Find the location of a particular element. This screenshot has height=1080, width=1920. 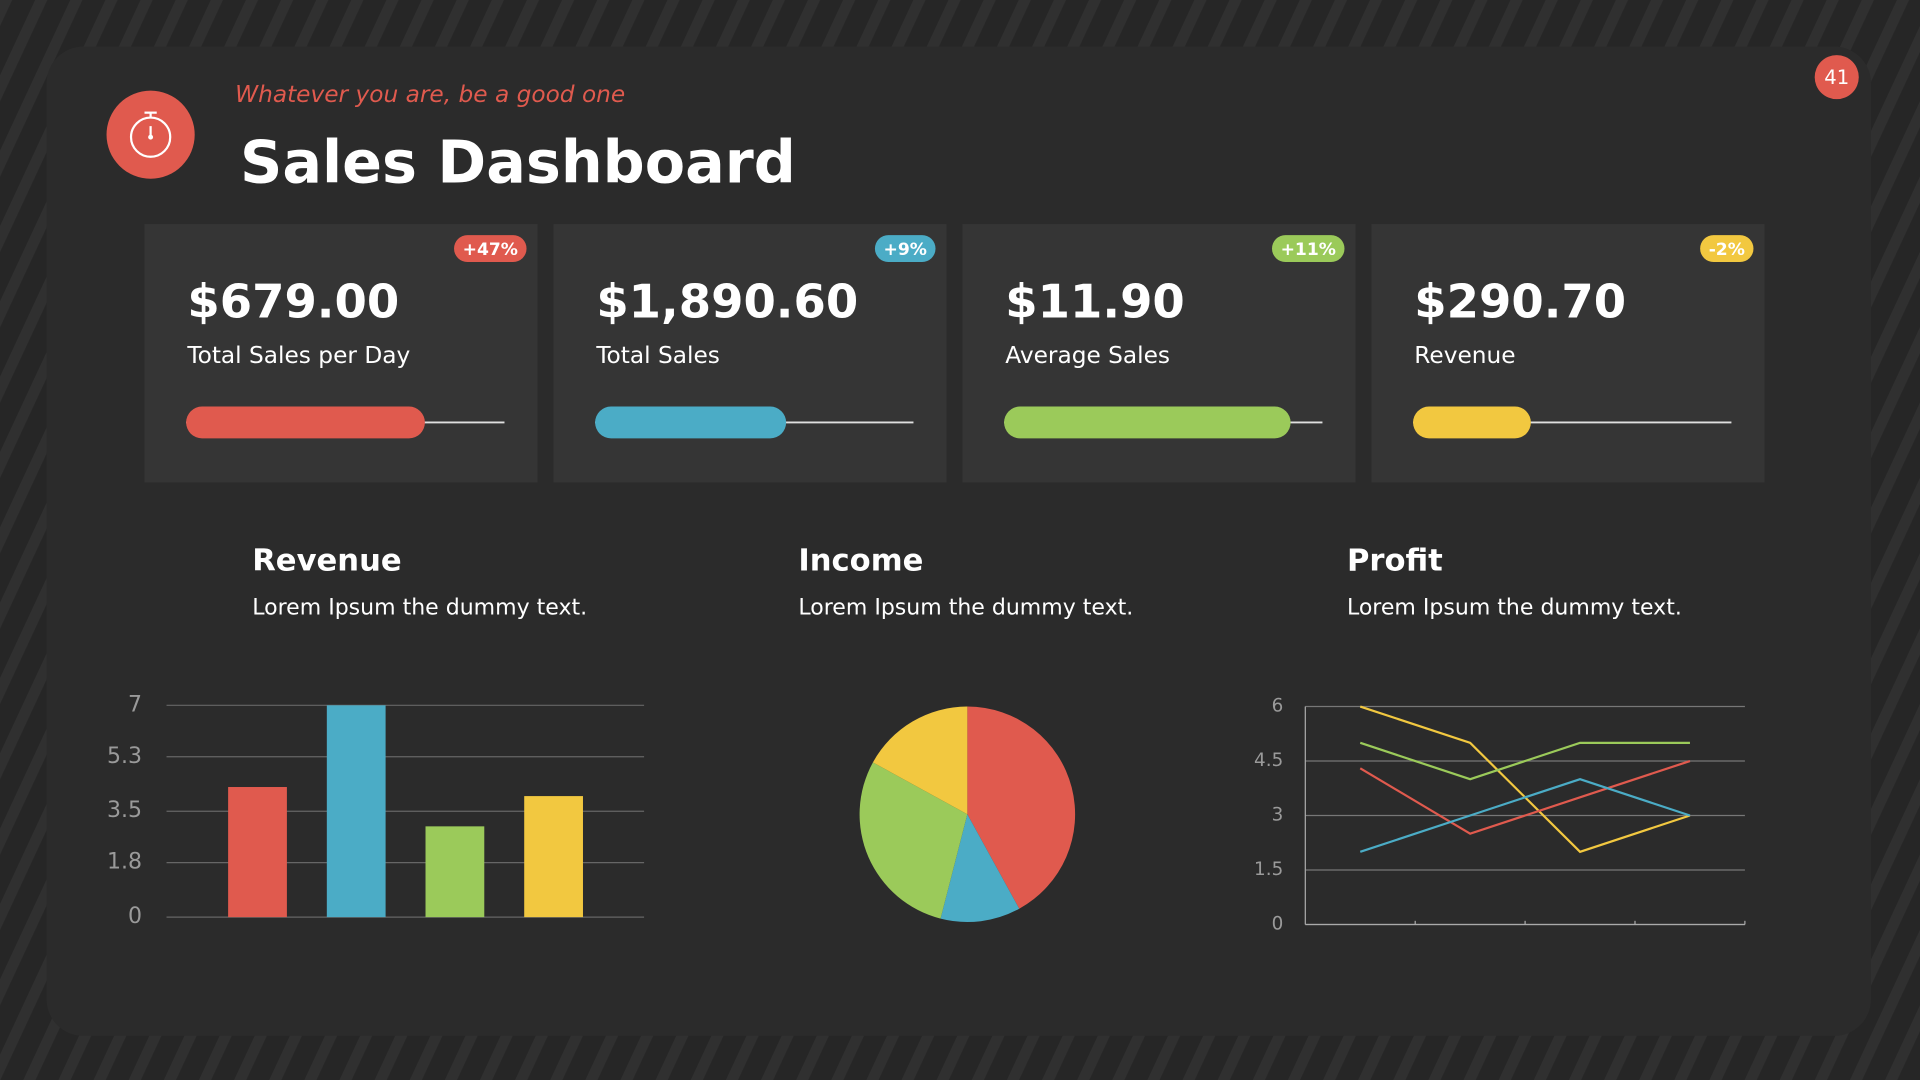

kpi-label: Revenue is located at coordinates (1464, 355).